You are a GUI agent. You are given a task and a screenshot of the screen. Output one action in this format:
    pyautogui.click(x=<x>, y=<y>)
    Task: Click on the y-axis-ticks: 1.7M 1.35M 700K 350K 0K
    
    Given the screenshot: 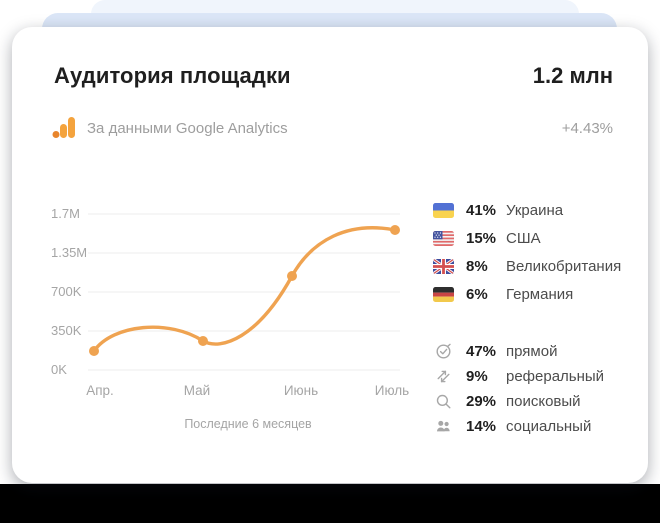 What is the action you would take?
    pyautogui.click(x=69, y=291)
    